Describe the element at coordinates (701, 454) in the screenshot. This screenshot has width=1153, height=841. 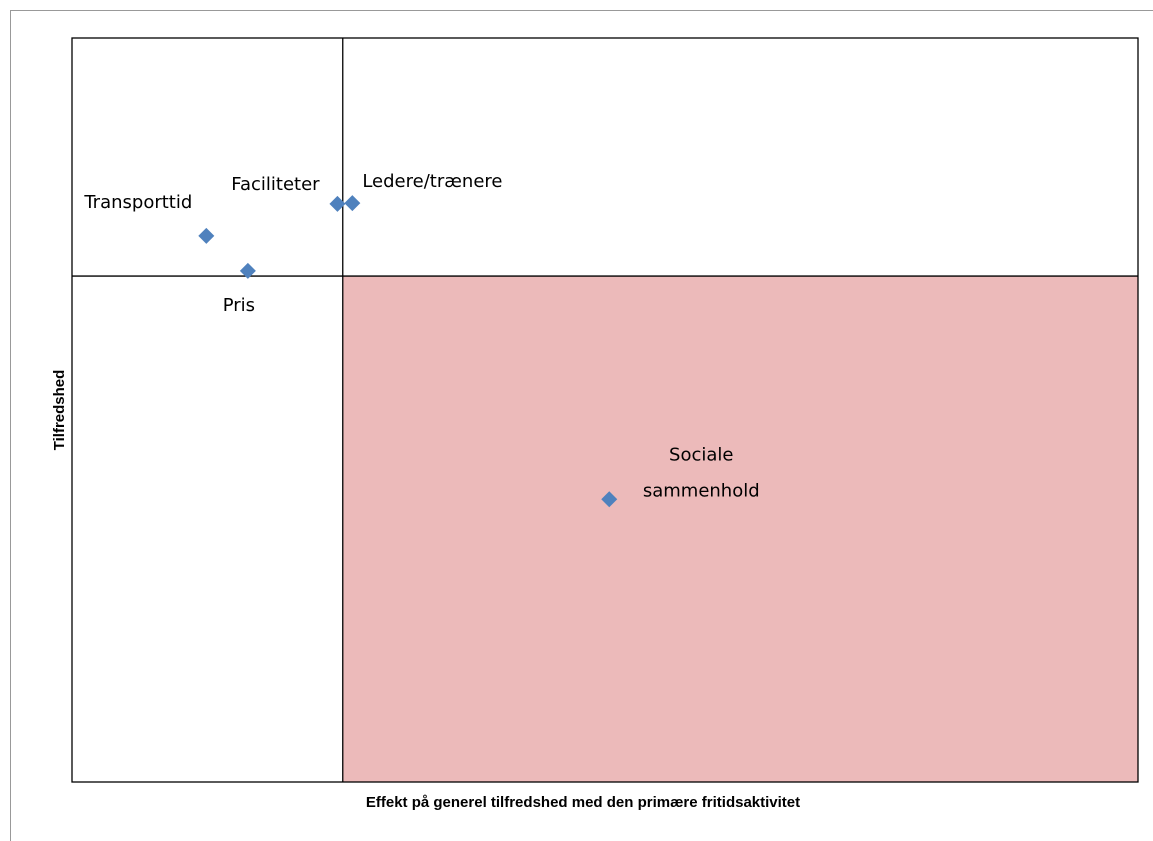
I see `point-label: Sociale` at that location.